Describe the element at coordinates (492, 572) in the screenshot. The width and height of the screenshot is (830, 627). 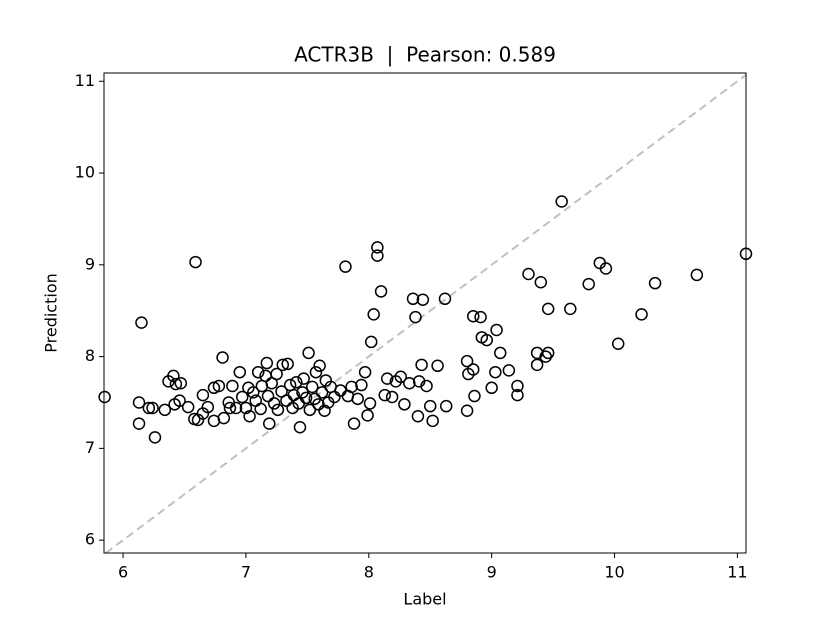
I see `x-tick-label: 9` at that location.